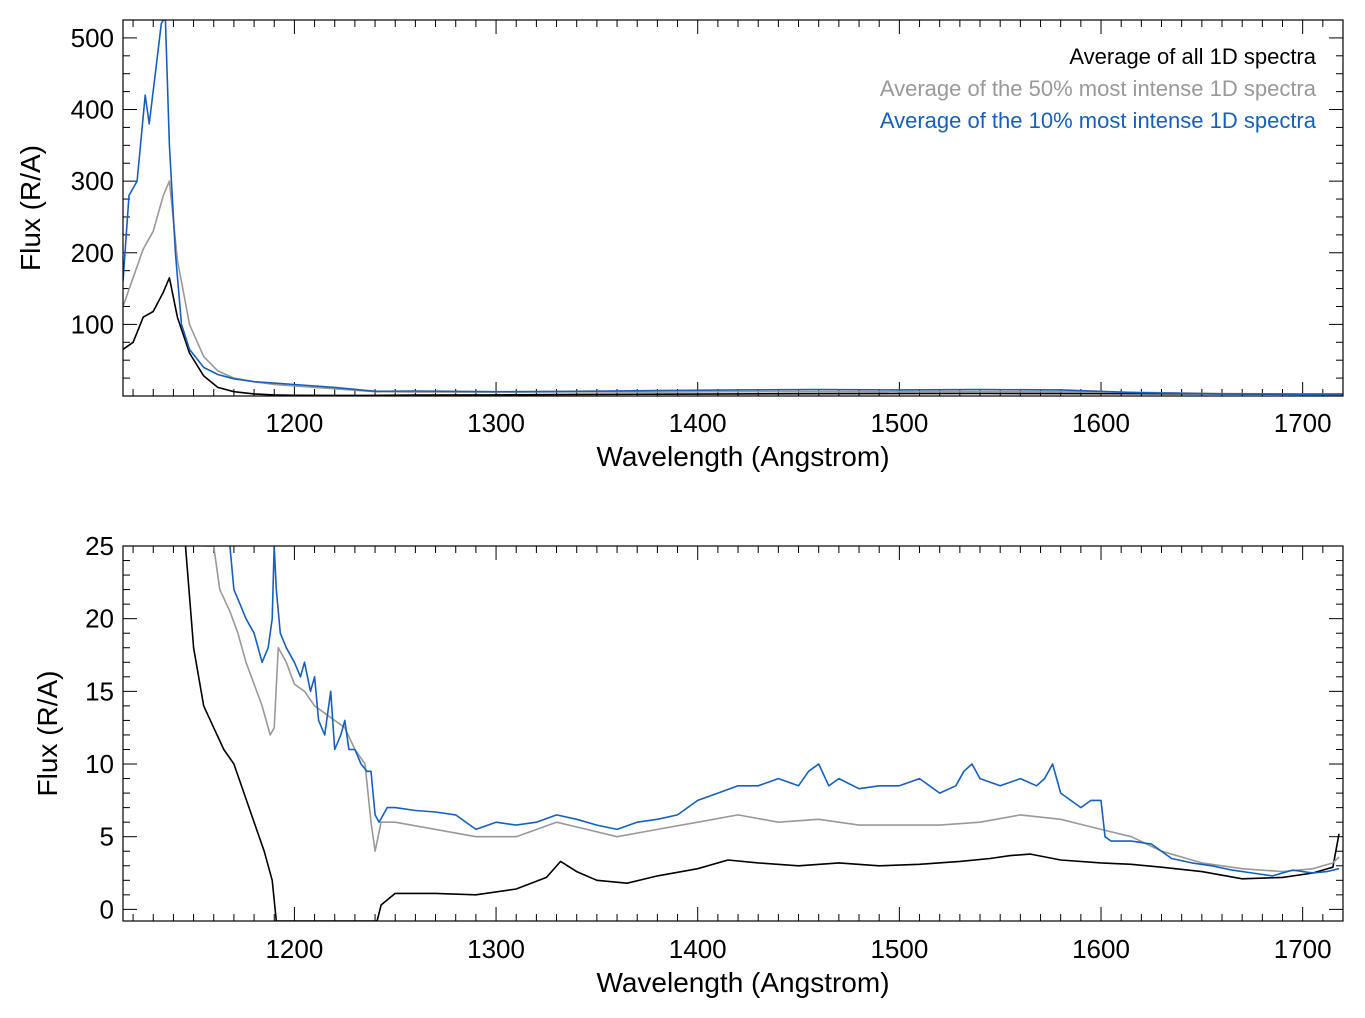  Describe the element at coordinates (92, 181) in the screenshot. I see `top-y-tick-label: 300` at that location.